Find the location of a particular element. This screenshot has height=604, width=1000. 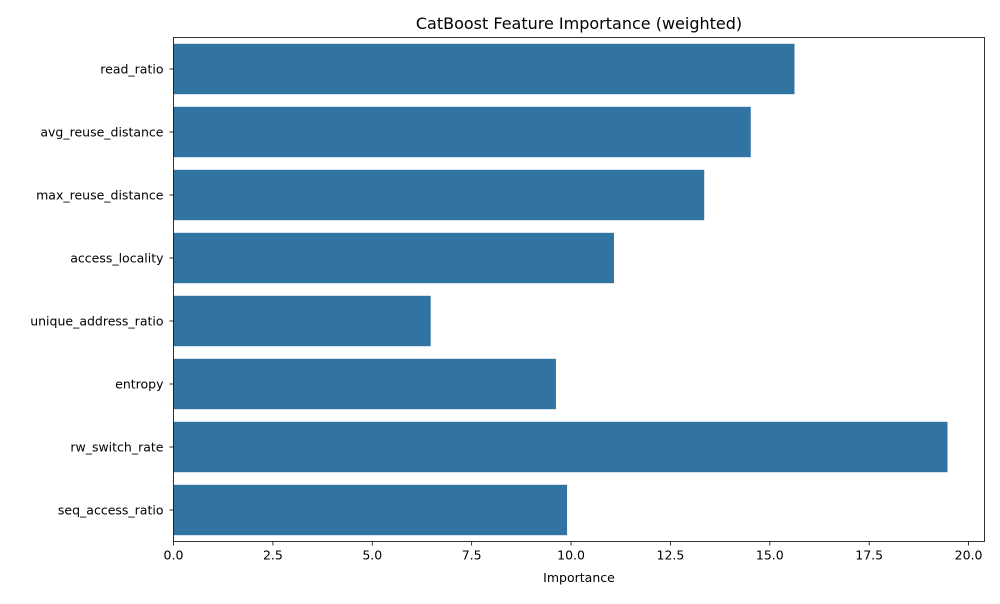

x-tick-label: 15.0 is located at coordinates (770, 555).